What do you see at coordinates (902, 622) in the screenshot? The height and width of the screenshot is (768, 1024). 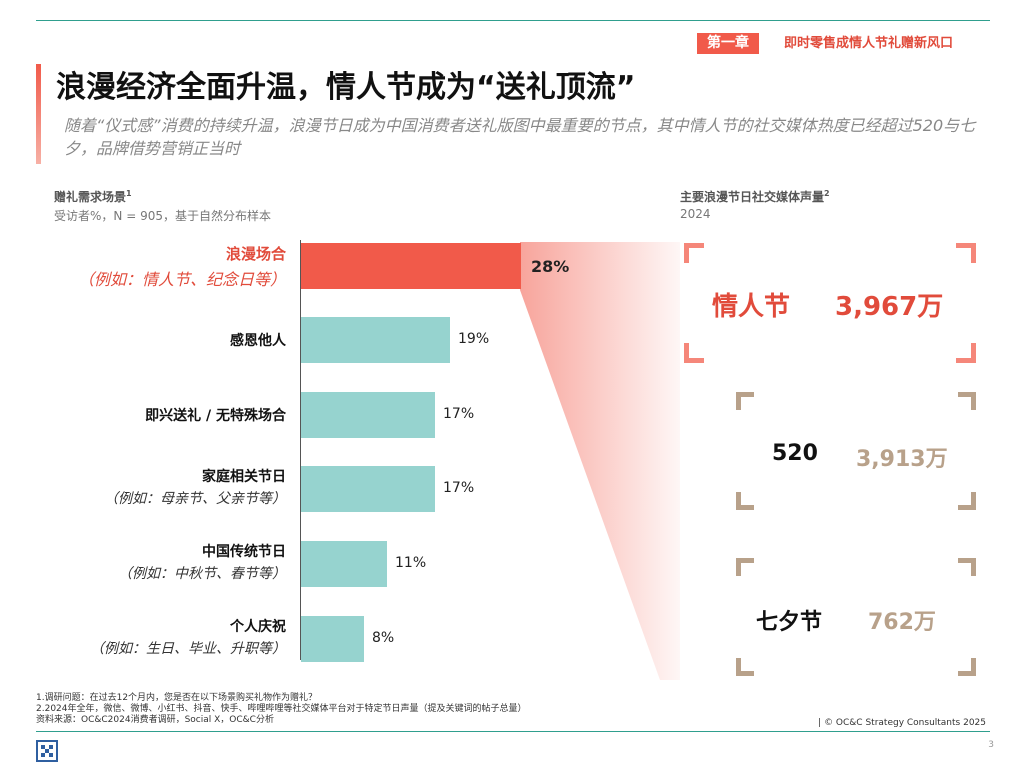 I see `festival-value-qixi: 762万` at bounding box center [902, 622].